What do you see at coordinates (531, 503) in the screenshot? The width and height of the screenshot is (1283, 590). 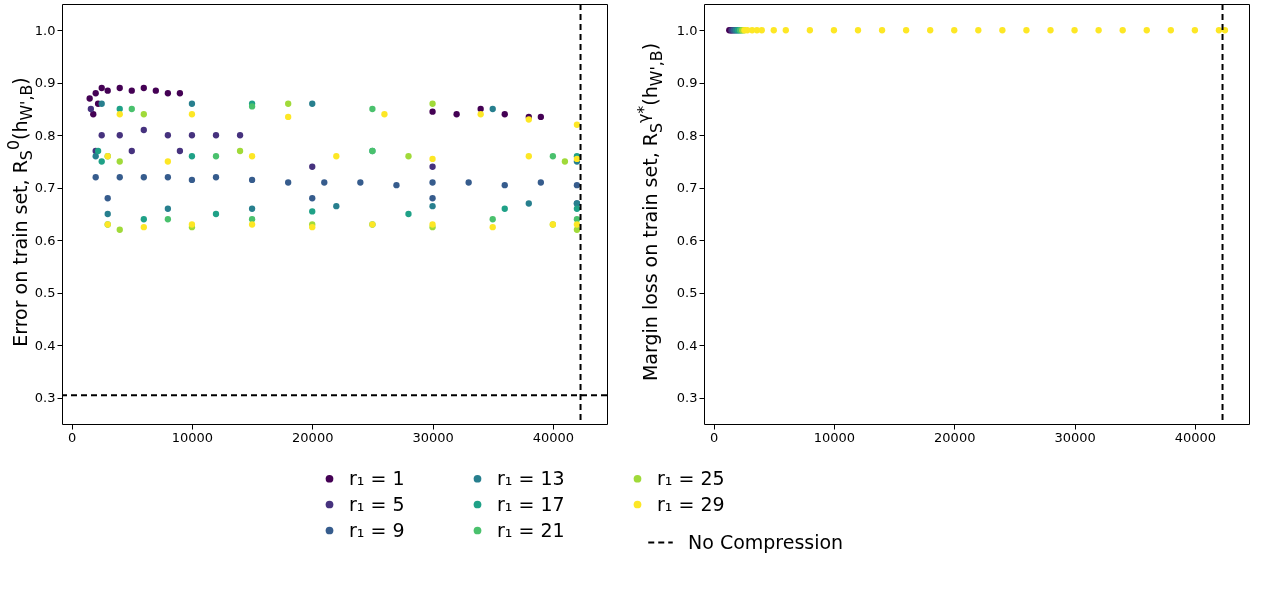 I see `legend-label: r₁ = 17` at bounding box center [531, 503].